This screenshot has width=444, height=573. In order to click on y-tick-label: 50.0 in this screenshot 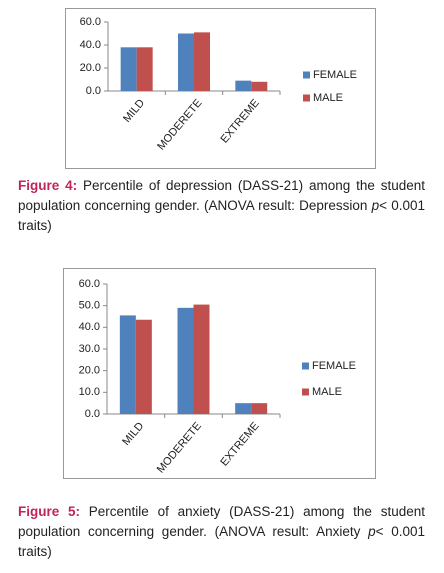, I will do `click(89, 306)`.